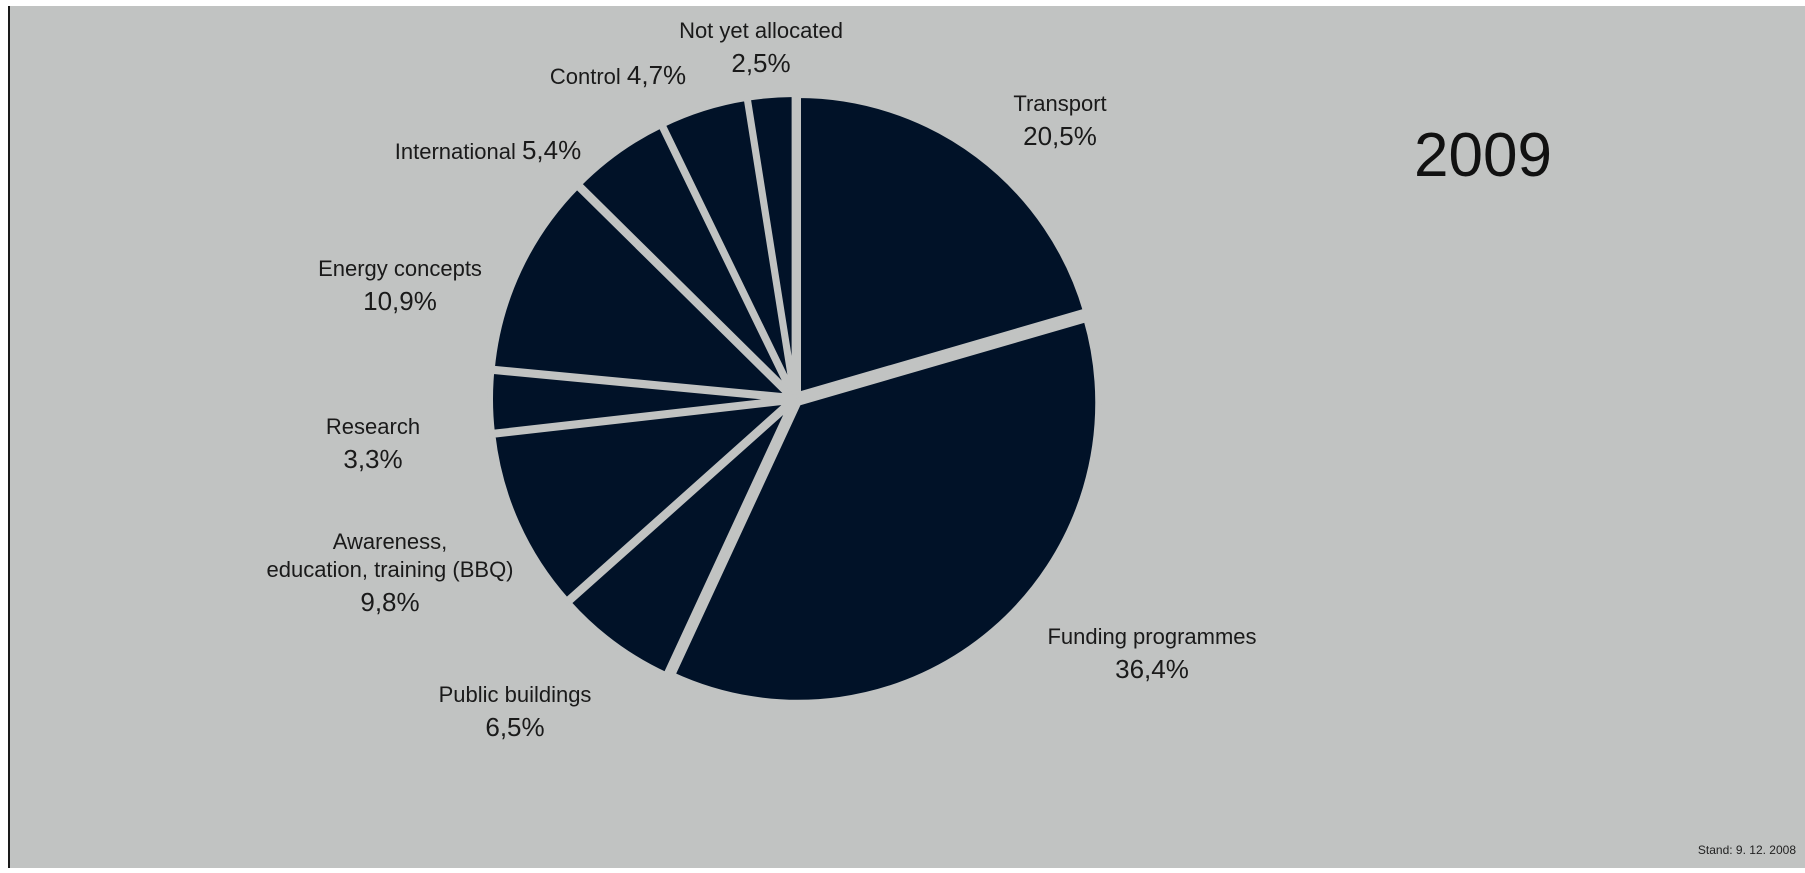  I want to click on label-name-awareness-education-training-bbq-line-1: Awareness,, so click(390, 541).